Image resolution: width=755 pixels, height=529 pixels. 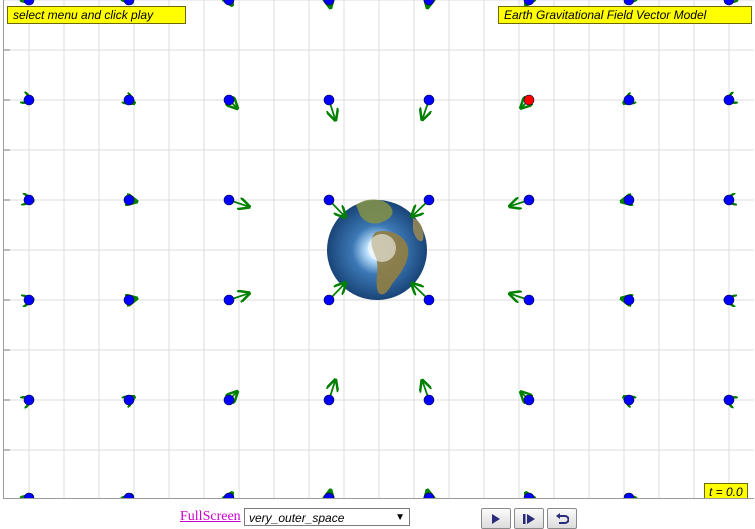 I want to click on reset-icon, so click(x=562, y=518).